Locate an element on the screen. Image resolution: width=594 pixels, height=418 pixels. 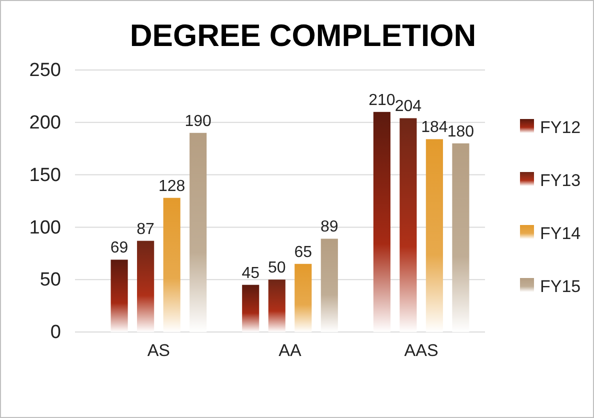
y-tick-label: 150 is located at coordinates (45, 175).